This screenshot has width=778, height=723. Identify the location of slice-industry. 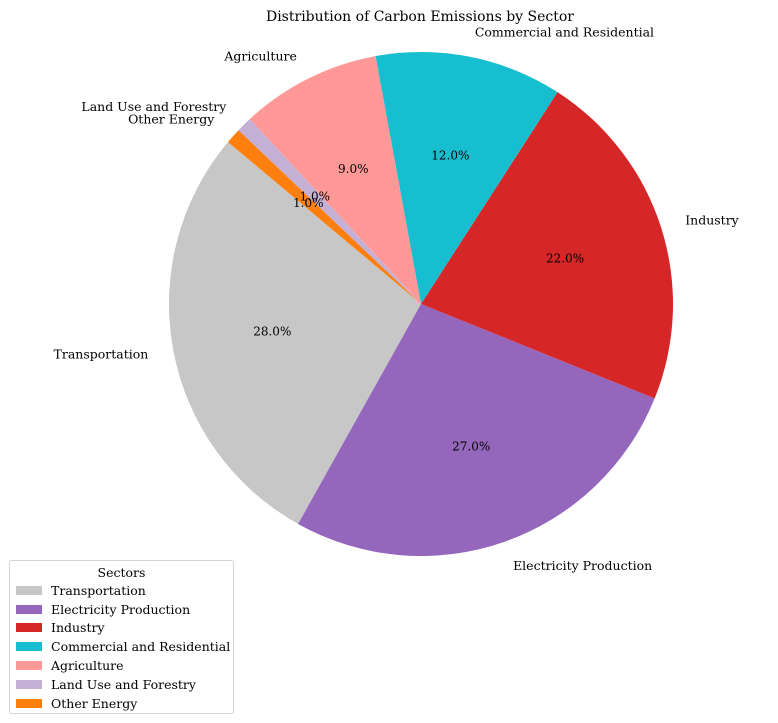
(547, 245).